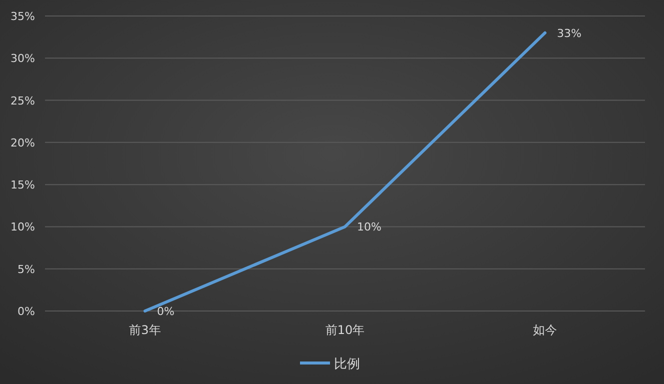 Image resolution: width=664 pixels, height=384 pixels. What do you see at coordinates (22, 227) in the screenshot?
I see `y-tick-label: 10%` at bounding box center [22, 227].